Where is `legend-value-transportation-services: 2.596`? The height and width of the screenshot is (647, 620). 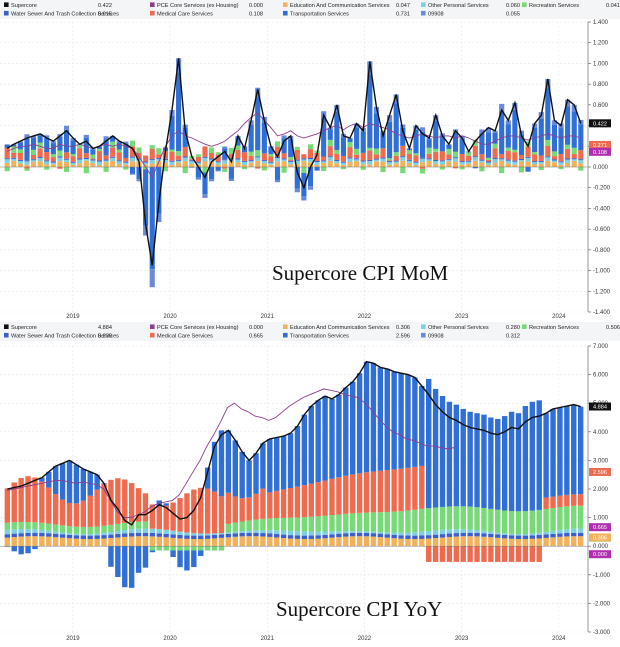 legend-value-transportation-services: 2.596 is located at coordinates (403, 337).